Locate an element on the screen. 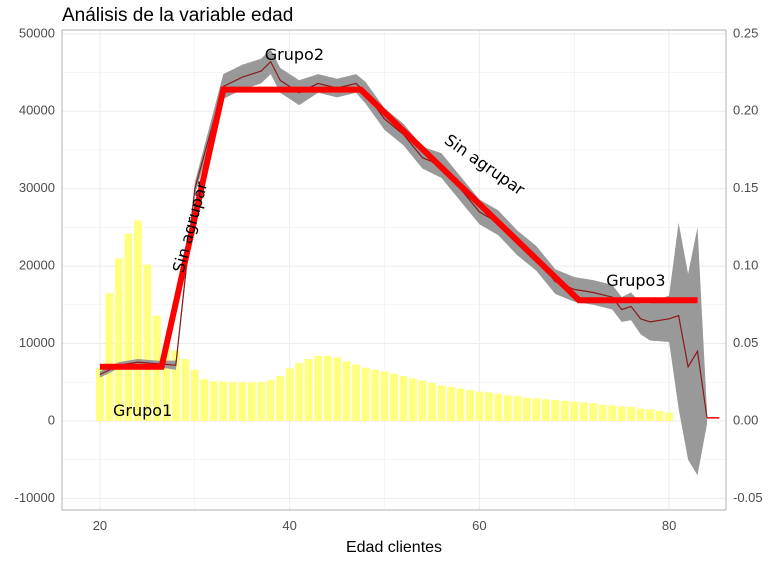 The width and height of the screenshot is (776, 562). y-axis-right: -0.05 0.00 0.05 0.10 0.15 0.20 0.25 is located at coordinates (748, 265).